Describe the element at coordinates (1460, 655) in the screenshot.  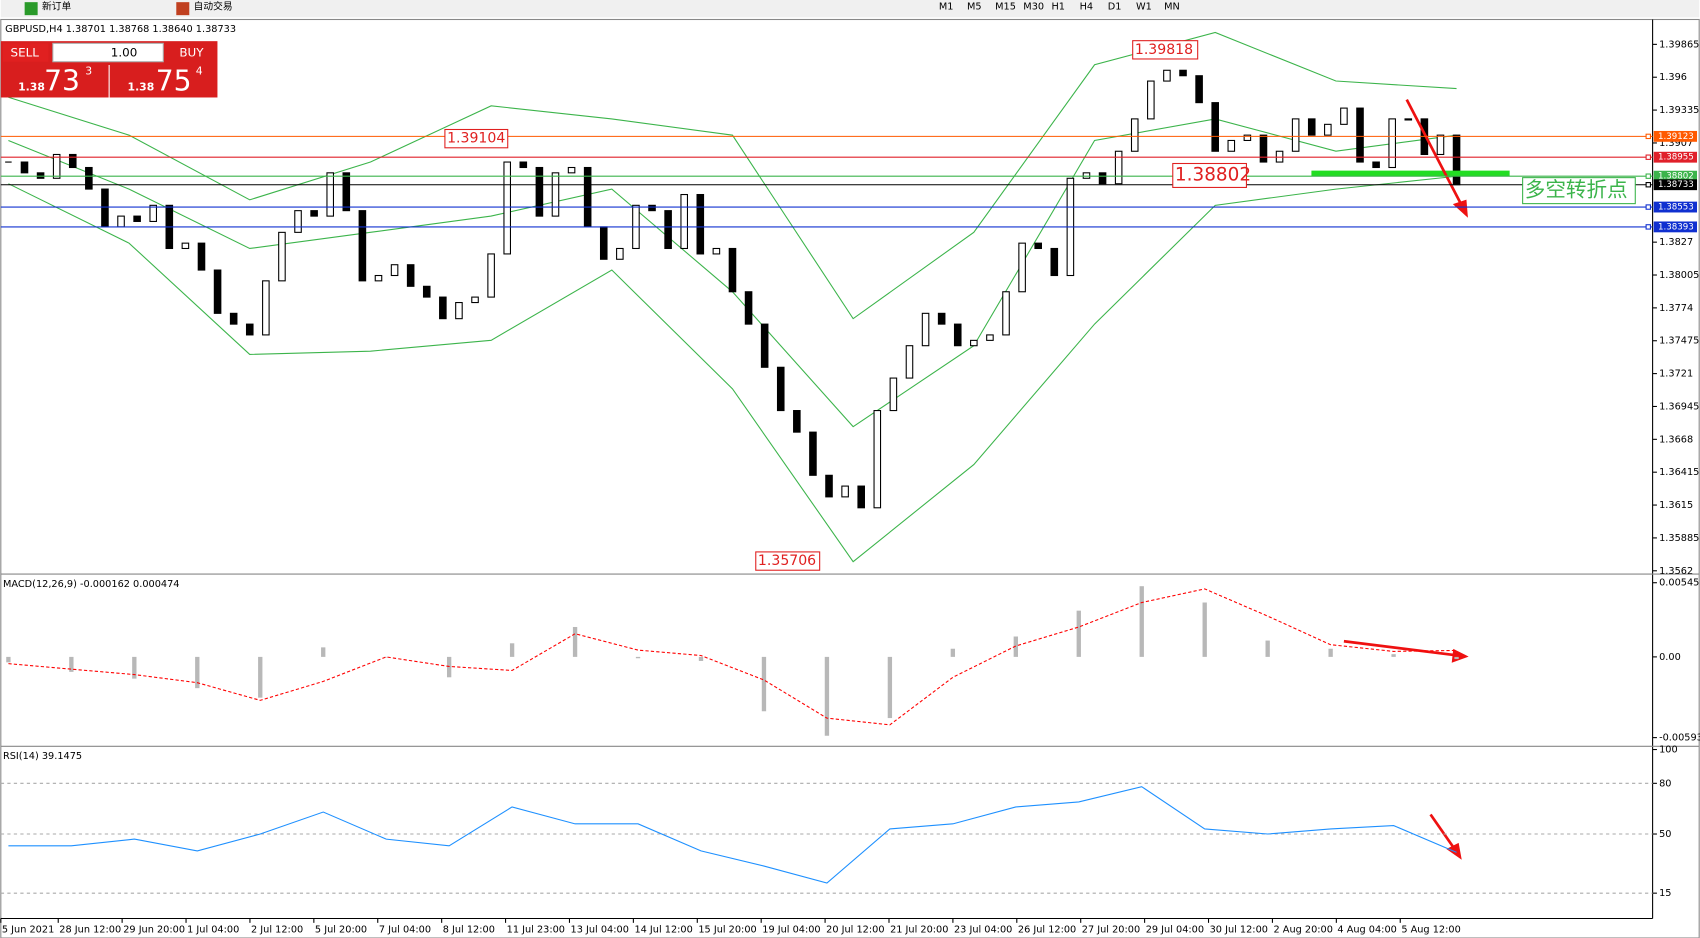
I see `arrow-head` at that location.